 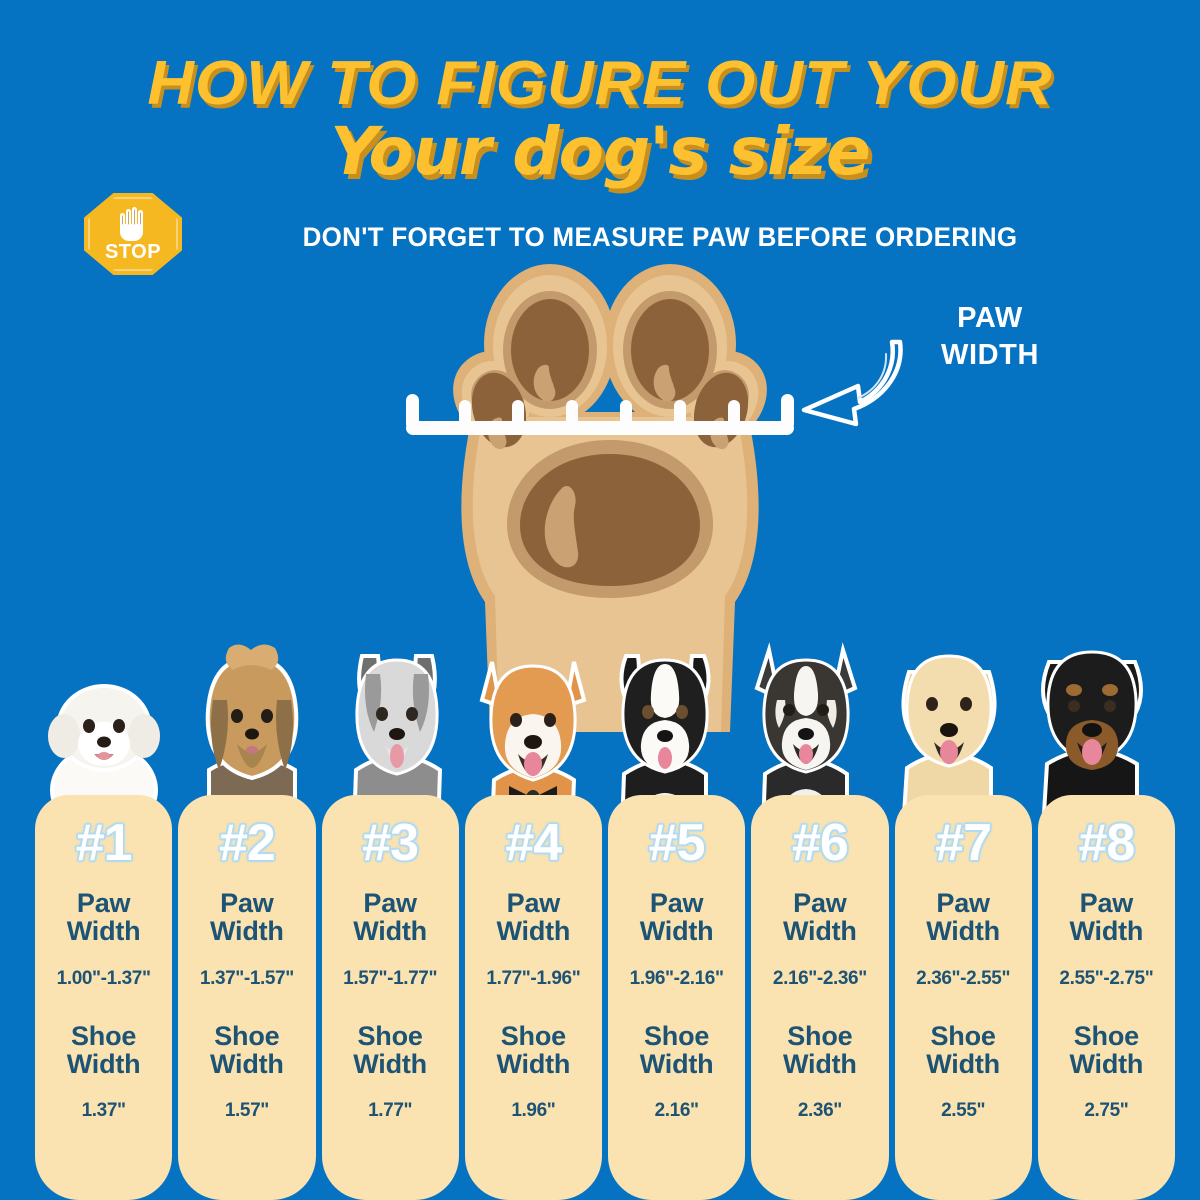 What do you see at coordinates (819, 1111) in the screenshot?
I see `shoe-width-value: 2.36"` at bounding box center [819, 1111].